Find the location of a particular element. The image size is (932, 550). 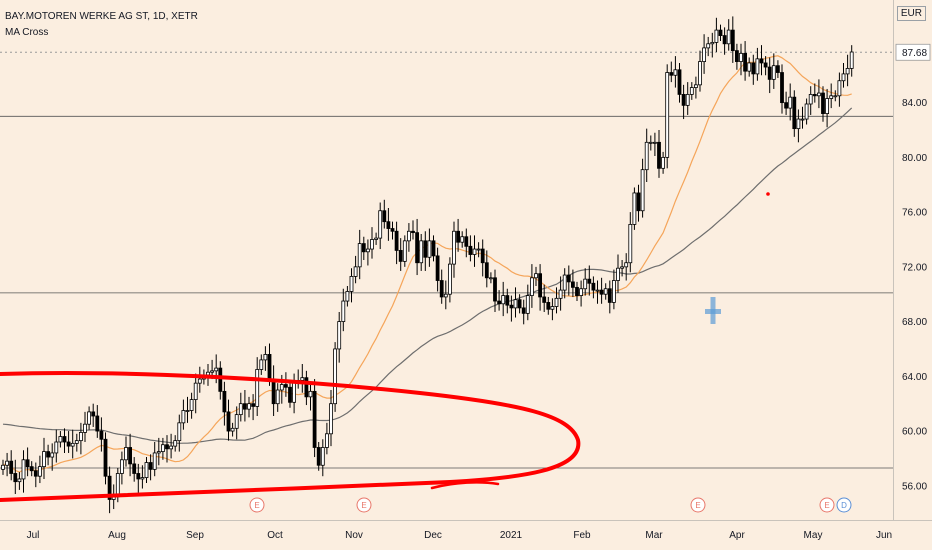

hand-drawn-stroke-annotation is located at coordinates (465, 485).